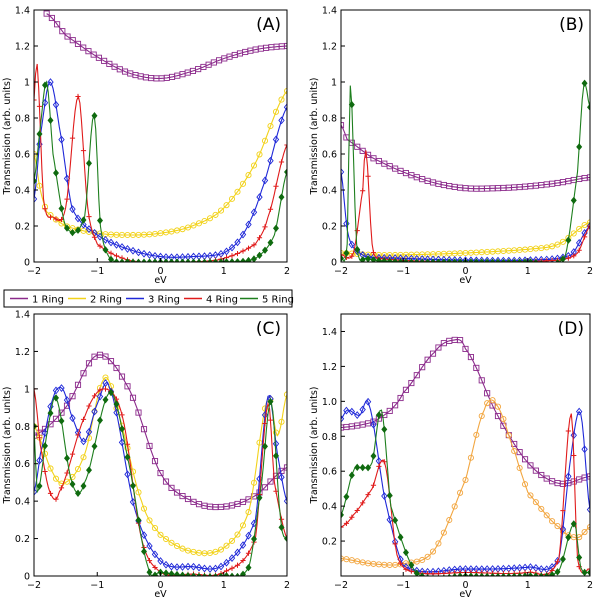  I want to click on series-line-1-4-ring, so click(160, 162).